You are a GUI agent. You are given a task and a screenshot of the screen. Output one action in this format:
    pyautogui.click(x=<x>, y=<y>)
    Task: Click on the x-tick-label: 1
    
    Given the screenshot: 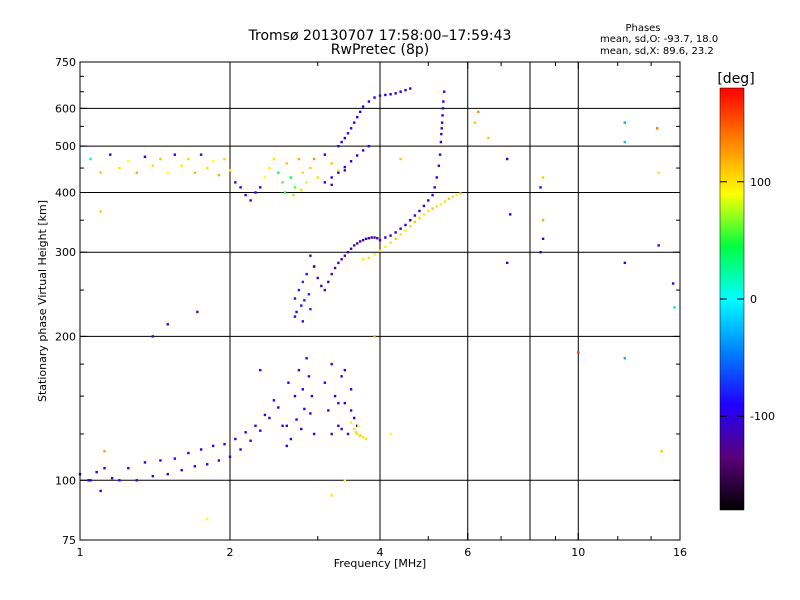 What is the action you would take?
    pyautogui.click(x=80, y=552)
    